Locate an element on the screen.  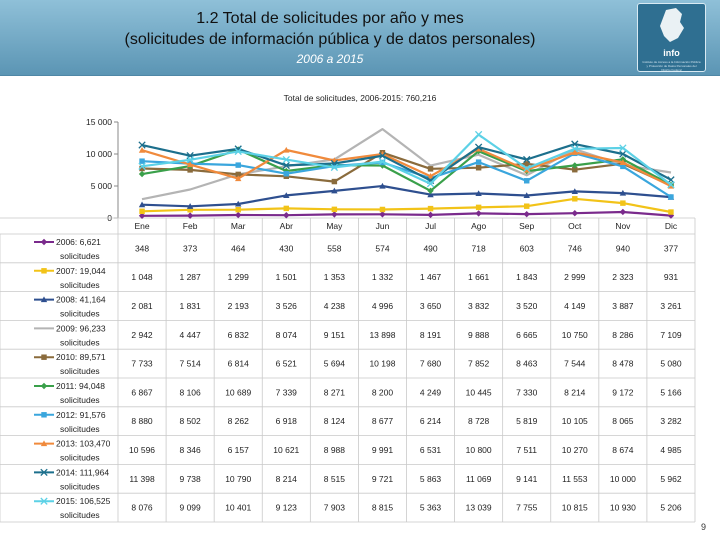
table-cell: 4 149 is located at coordinates (575, 306).